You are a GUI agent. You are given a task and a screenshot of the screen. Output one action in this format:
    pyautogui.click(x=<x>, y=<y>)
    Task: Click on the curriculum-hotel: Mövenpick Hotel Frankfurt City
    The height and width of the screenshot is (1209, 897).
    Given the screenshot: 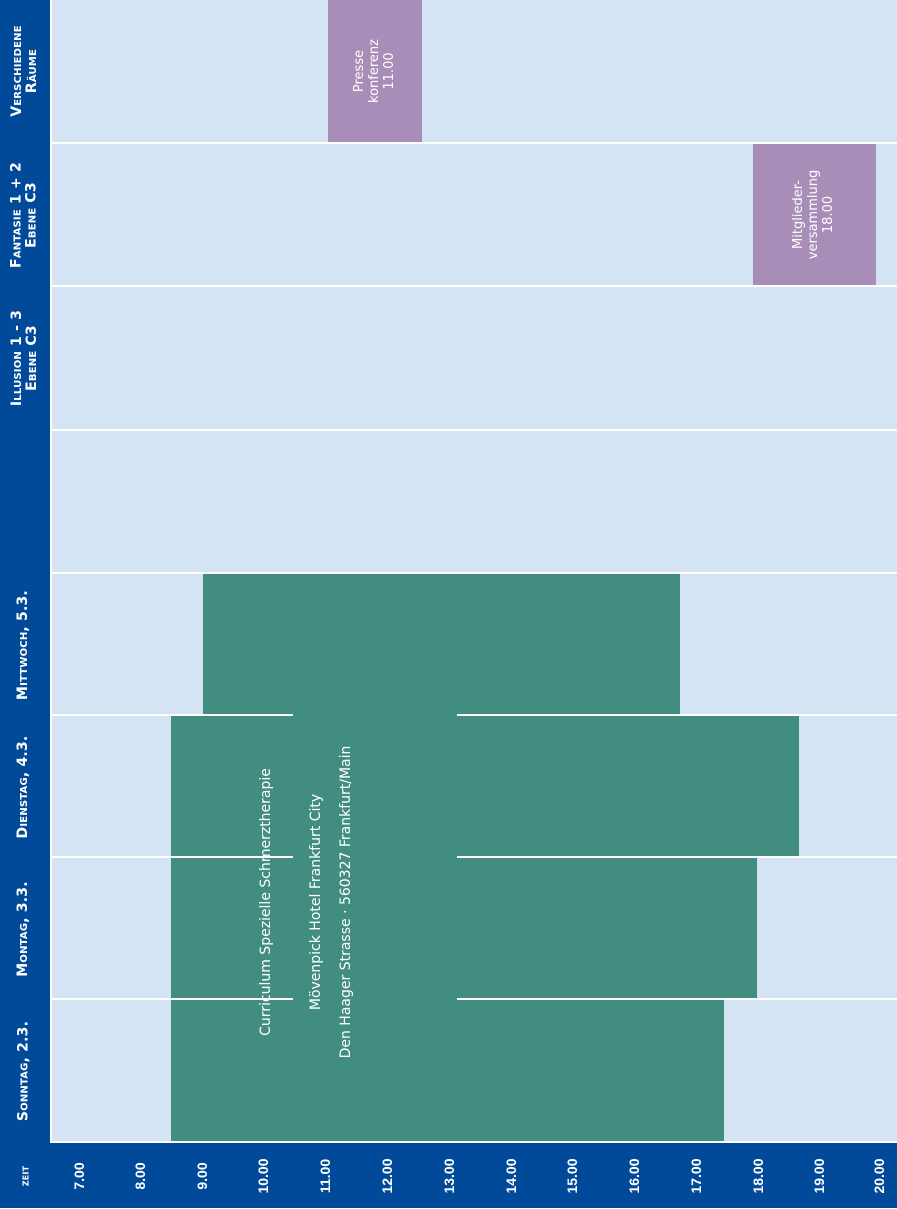 What is the action you would take?
    pyautogui.click(x=316, y=902)
    